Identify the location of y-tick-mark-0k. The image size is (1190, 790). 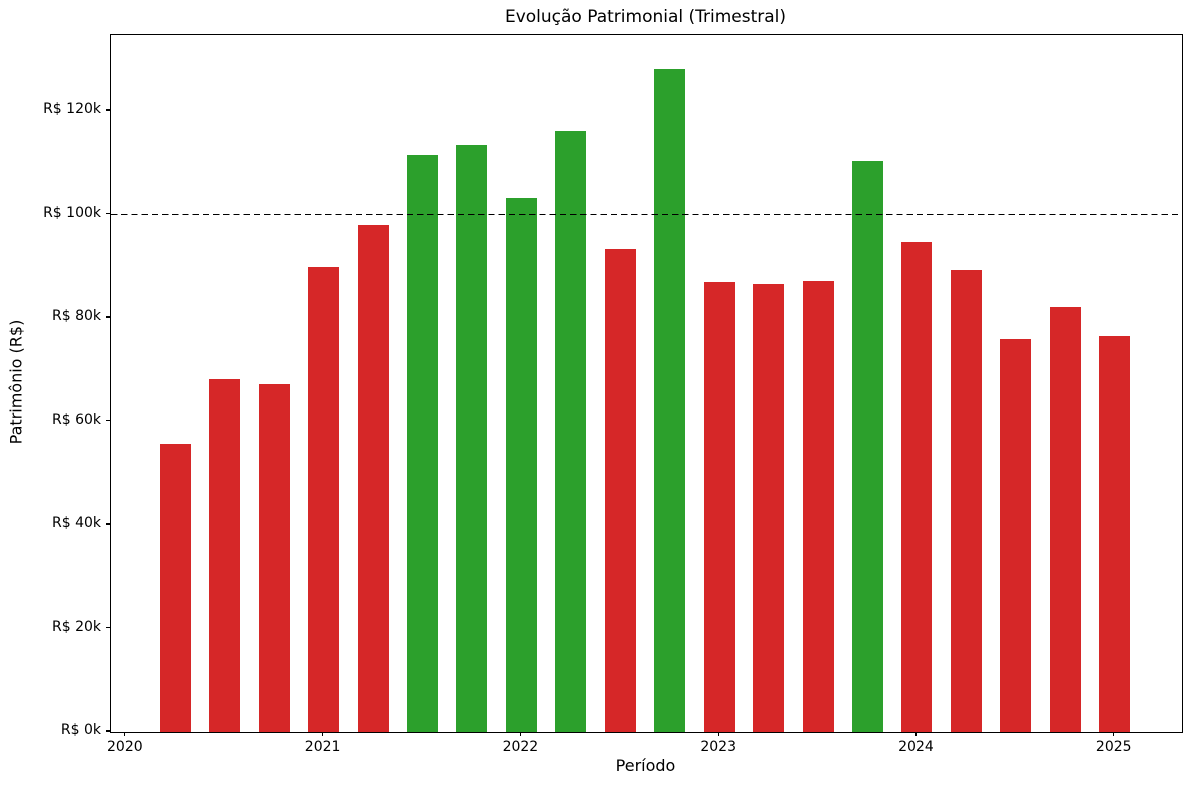
(108, 731).